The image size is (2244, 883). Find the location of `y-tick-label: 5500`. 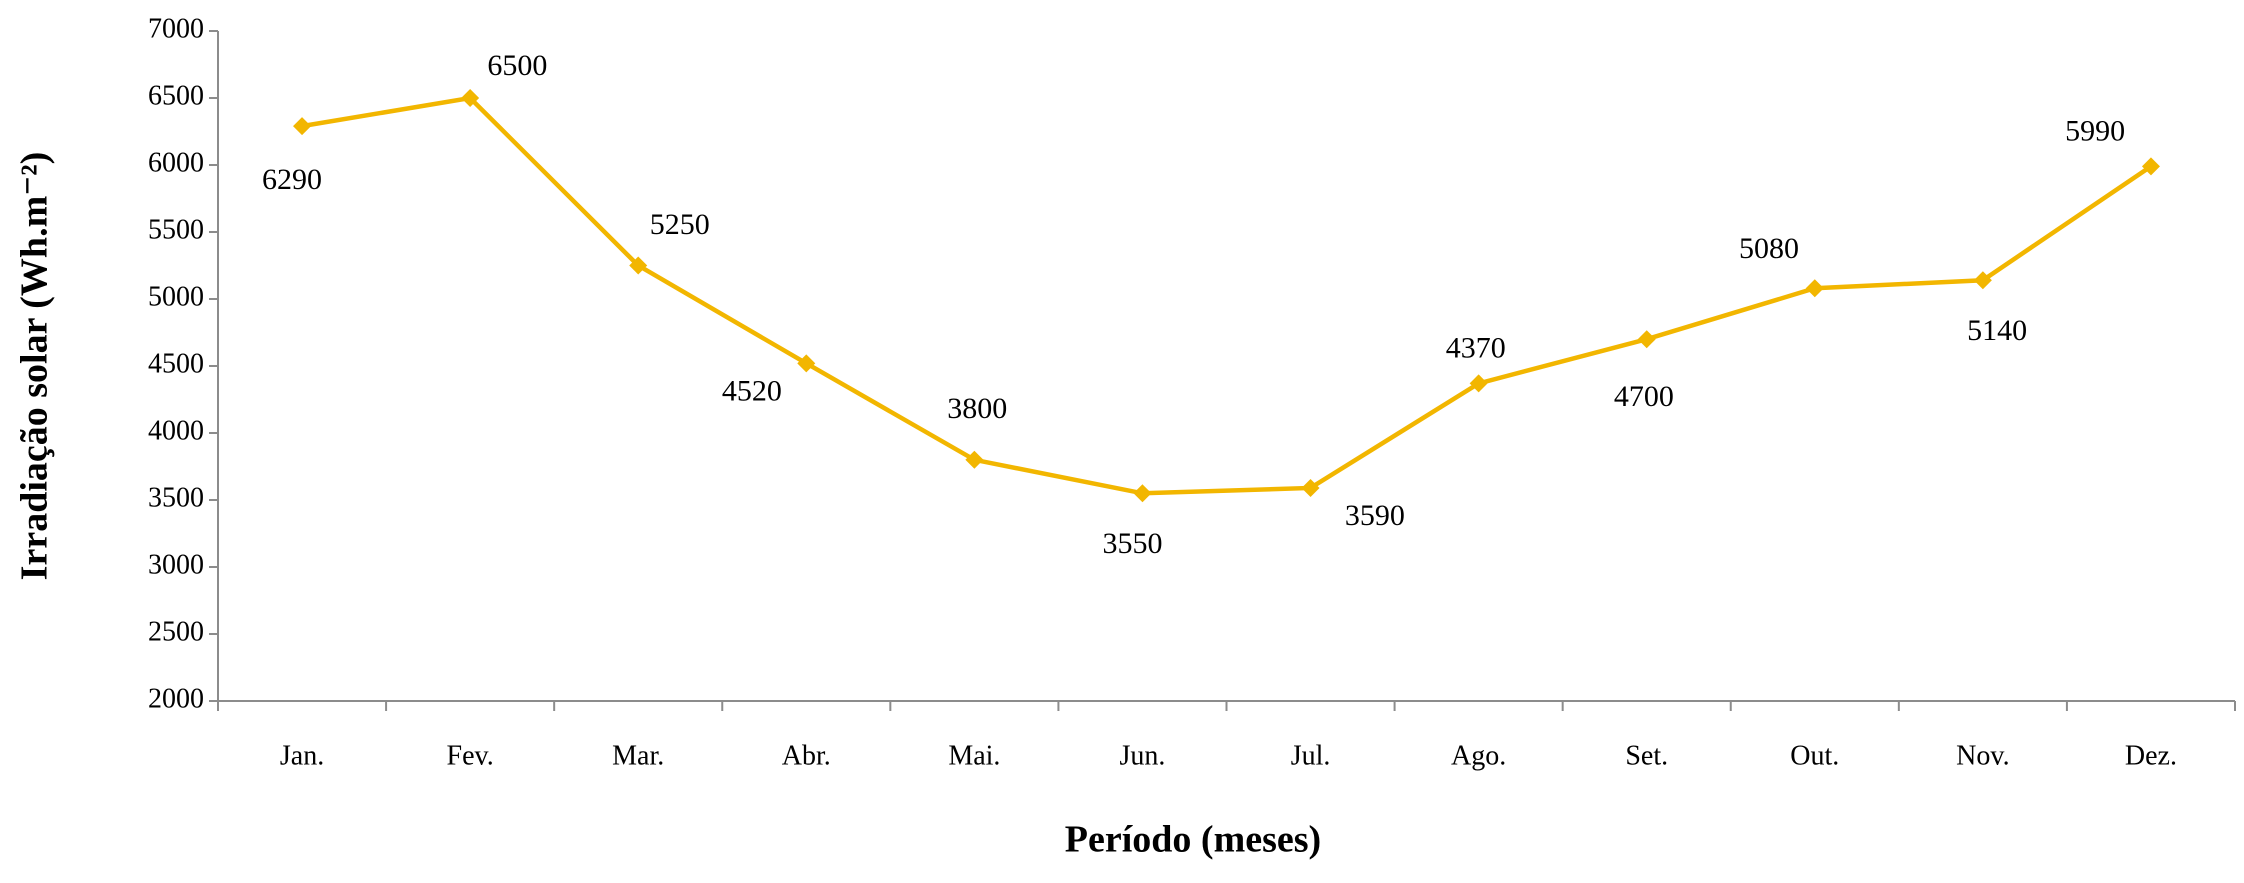

y-tick-label: 5500 is located at coordinates (176, 229).